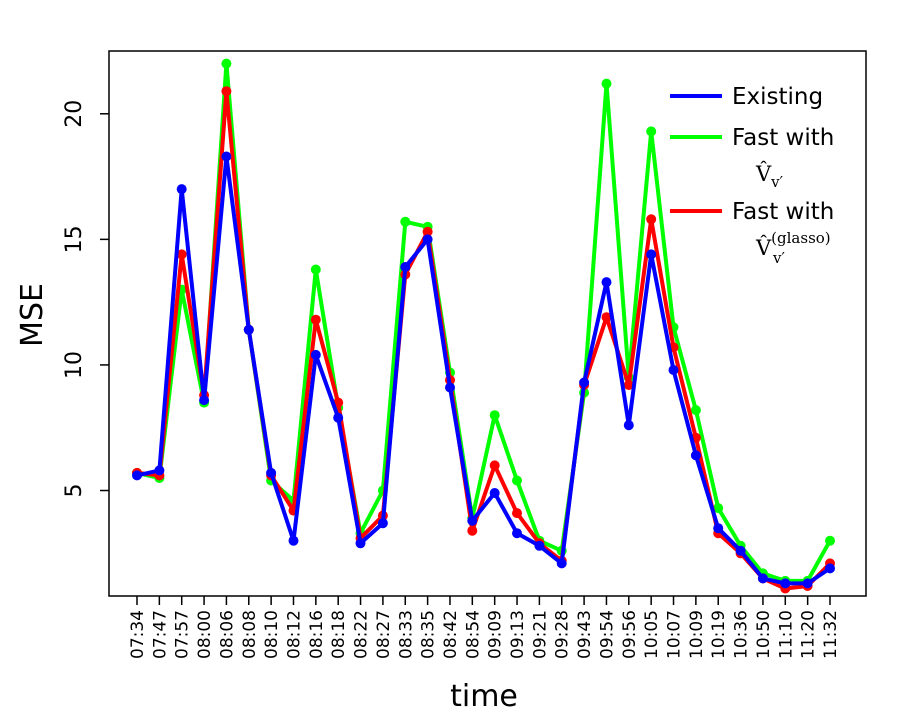  What do you see at coordinates (317, 634) in the screenshot?
I see `x-tick-label: 08:16` at bounding box center [317, 634].